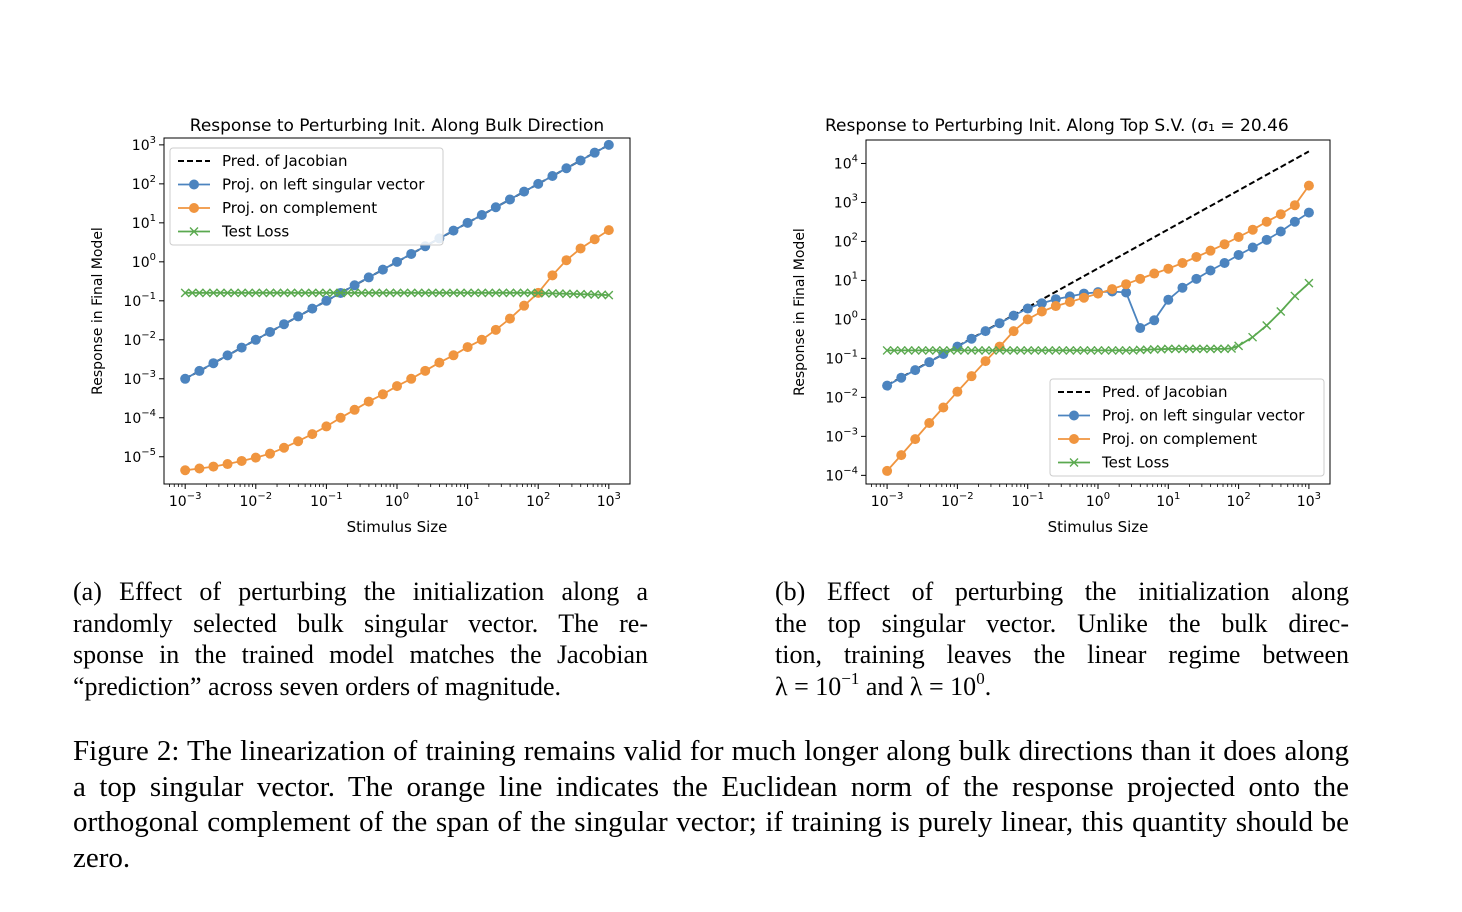  I want to click on x-tick-label: 10⁻², so click(255, 500).